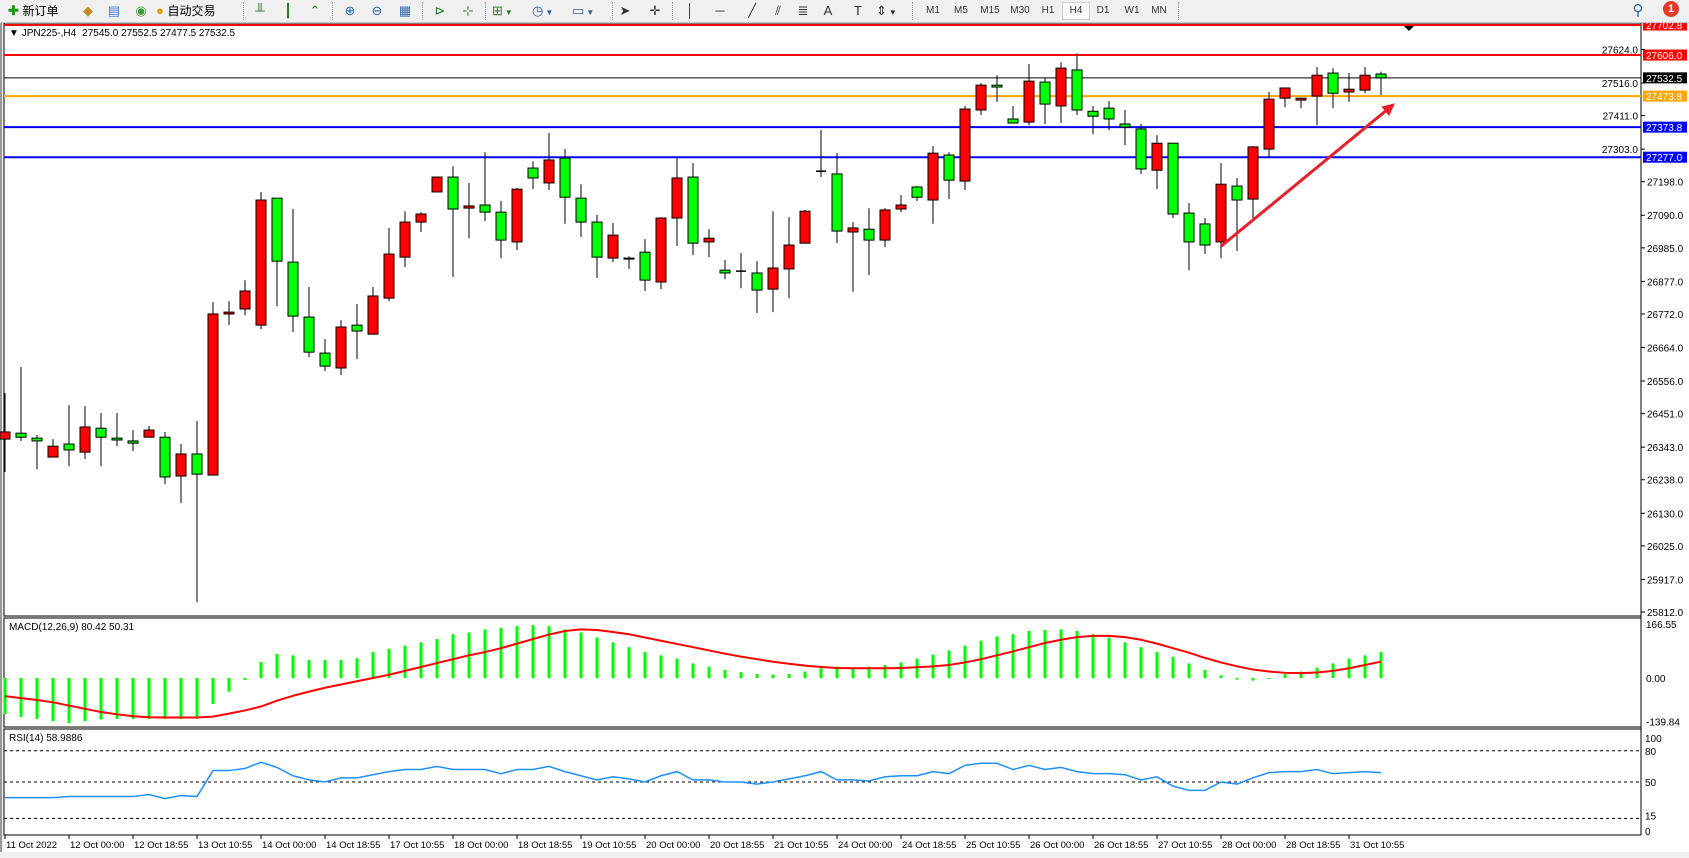 The image size is (1689, 858). Describe the element at coordinates (158, 33) in the screenshot. I see `chart-ohlc-readout: 27545.0 27552.5 27477.5 27532.5` at that location.